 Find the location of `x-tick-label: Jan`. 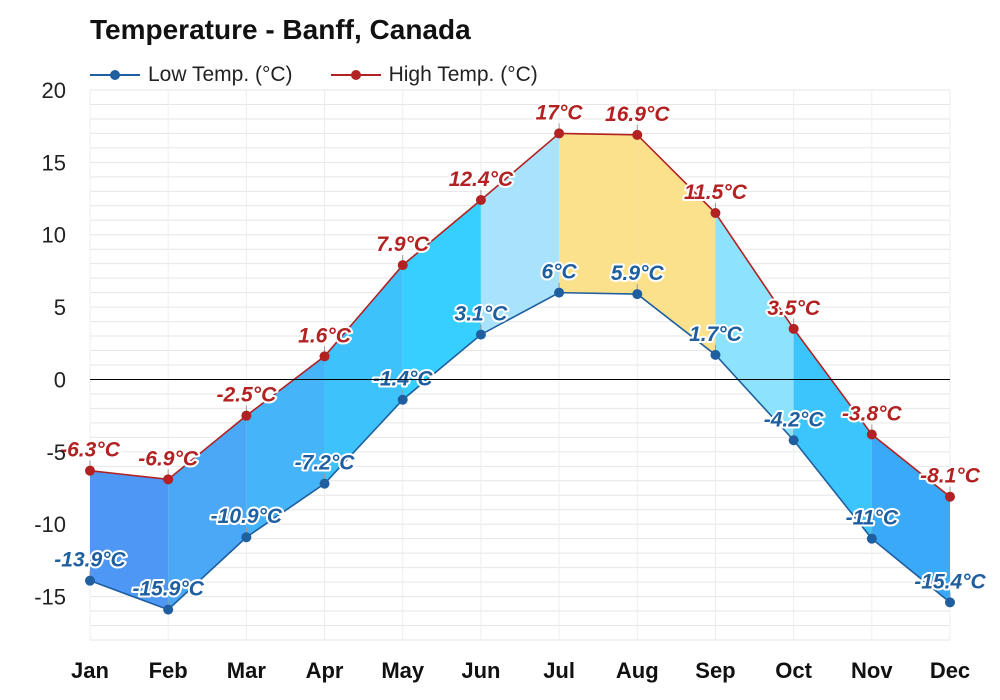

x-tick-label: Jan is located at coordinates (90, 670).